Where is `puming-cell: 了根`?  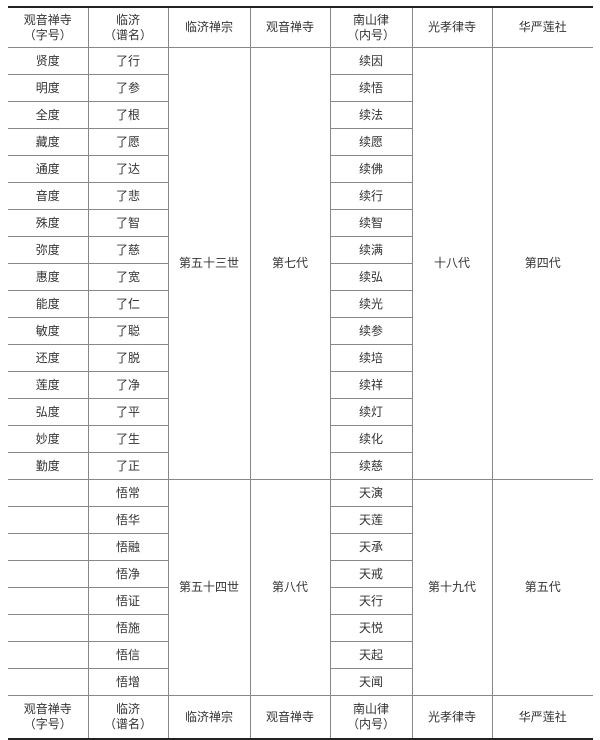 puming-cell: 了根 is located at coordinates (128, 115).